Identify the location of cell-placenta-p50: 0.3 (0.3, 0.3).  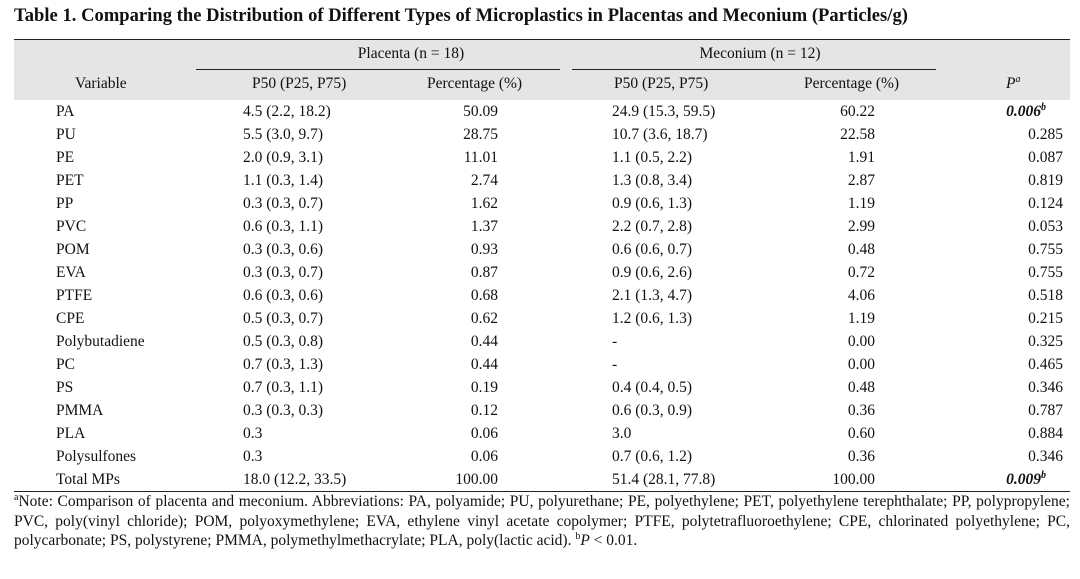
(283, 410).